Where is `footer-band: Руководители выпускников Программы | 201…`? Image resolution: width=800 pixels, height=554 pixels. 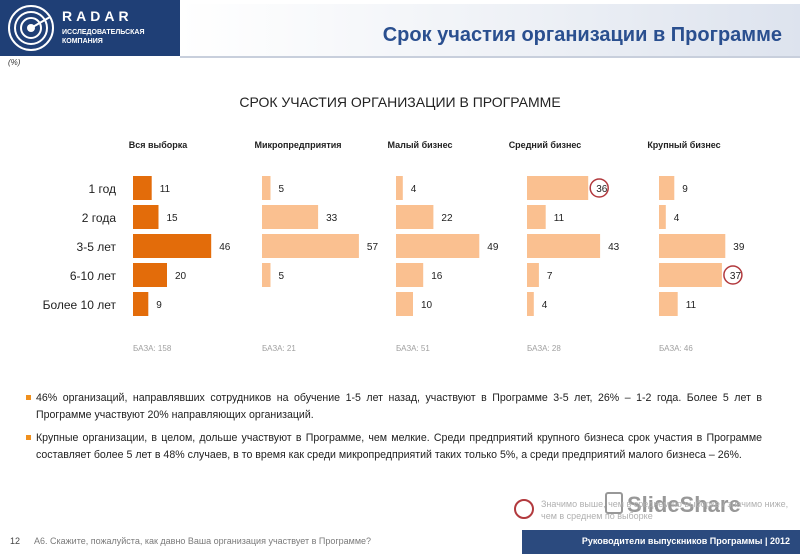
footer-band: Руководители выпускников Программы | 201… is located at coordinates (661, 542).